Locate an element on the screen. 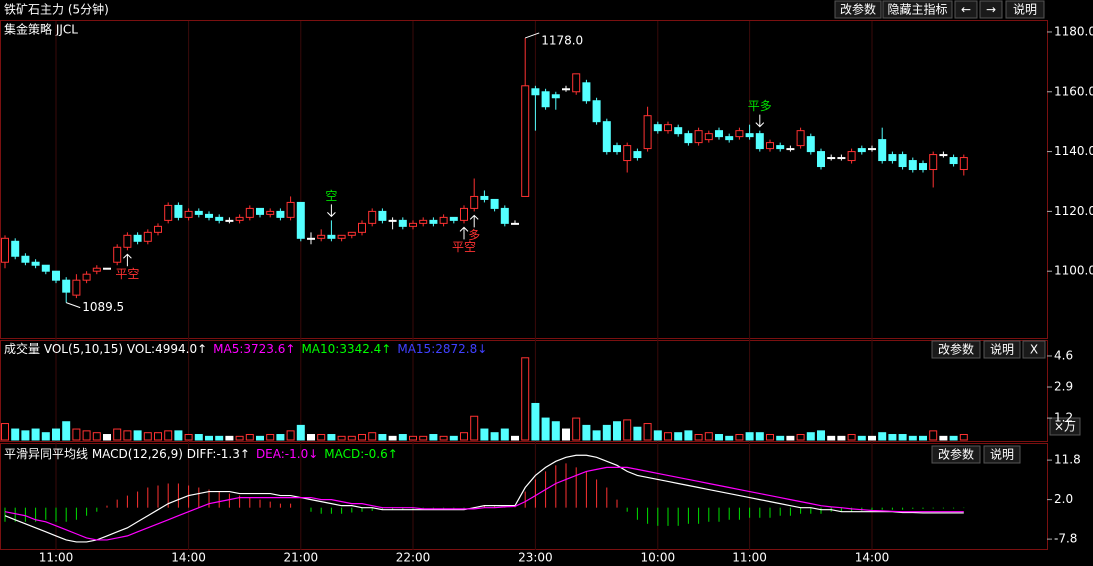 This screenshot has height=566, width=1093. macd-dea-line is located at coordinates (484, 503).